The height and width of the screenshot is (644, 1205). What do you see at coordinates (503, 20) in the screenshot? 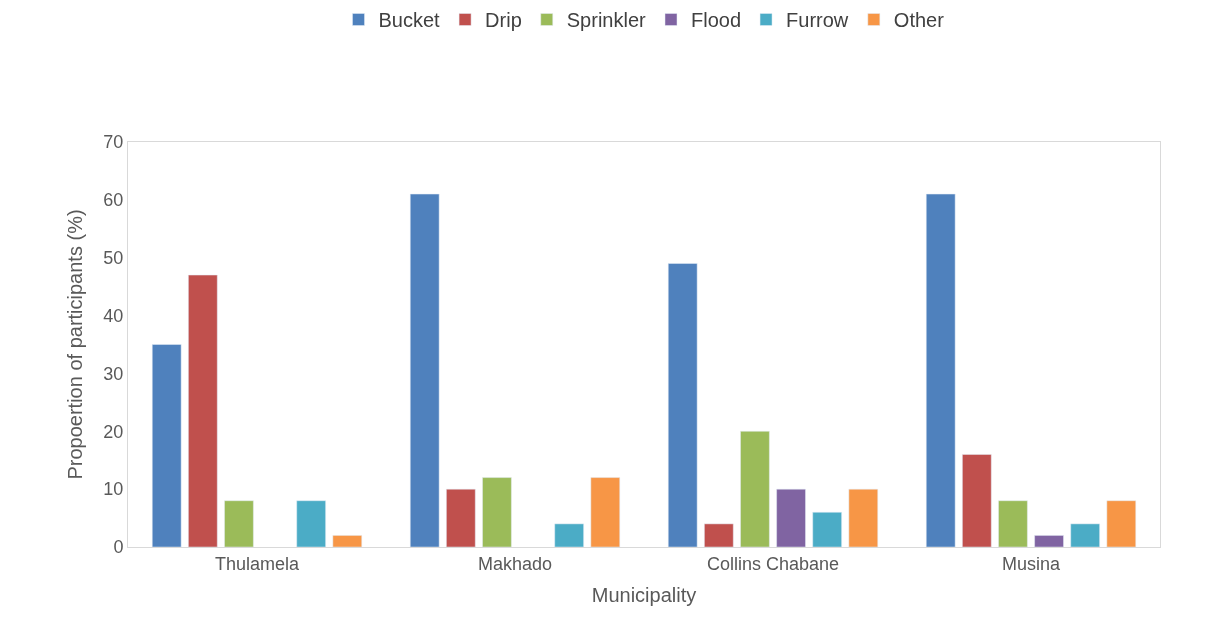
I see `legend-label: Drip` at bounding box center [503, 20].